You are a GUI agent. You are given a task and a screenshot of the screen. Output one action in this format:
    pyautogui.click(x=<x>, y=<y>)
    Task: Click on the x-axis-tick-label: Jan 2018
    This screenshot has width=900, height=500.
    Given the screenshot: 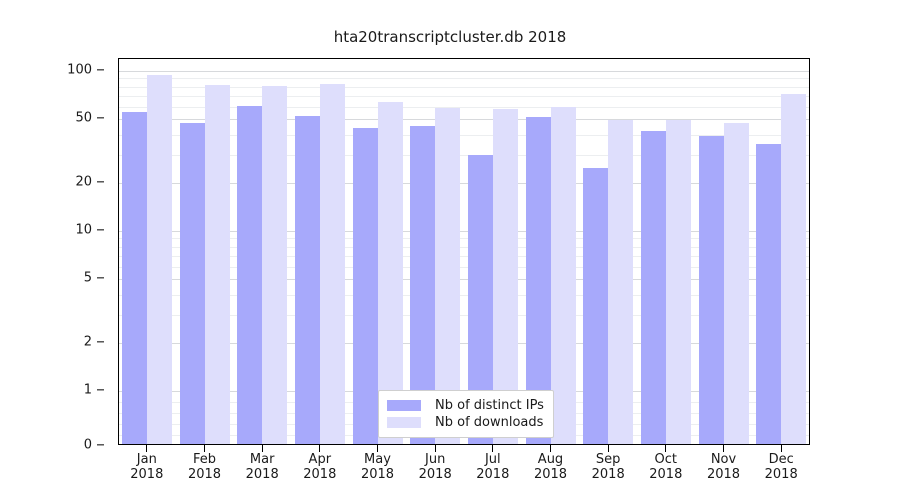 What is the action you would take?
    pyautogui.click(x=146, y=467)
    